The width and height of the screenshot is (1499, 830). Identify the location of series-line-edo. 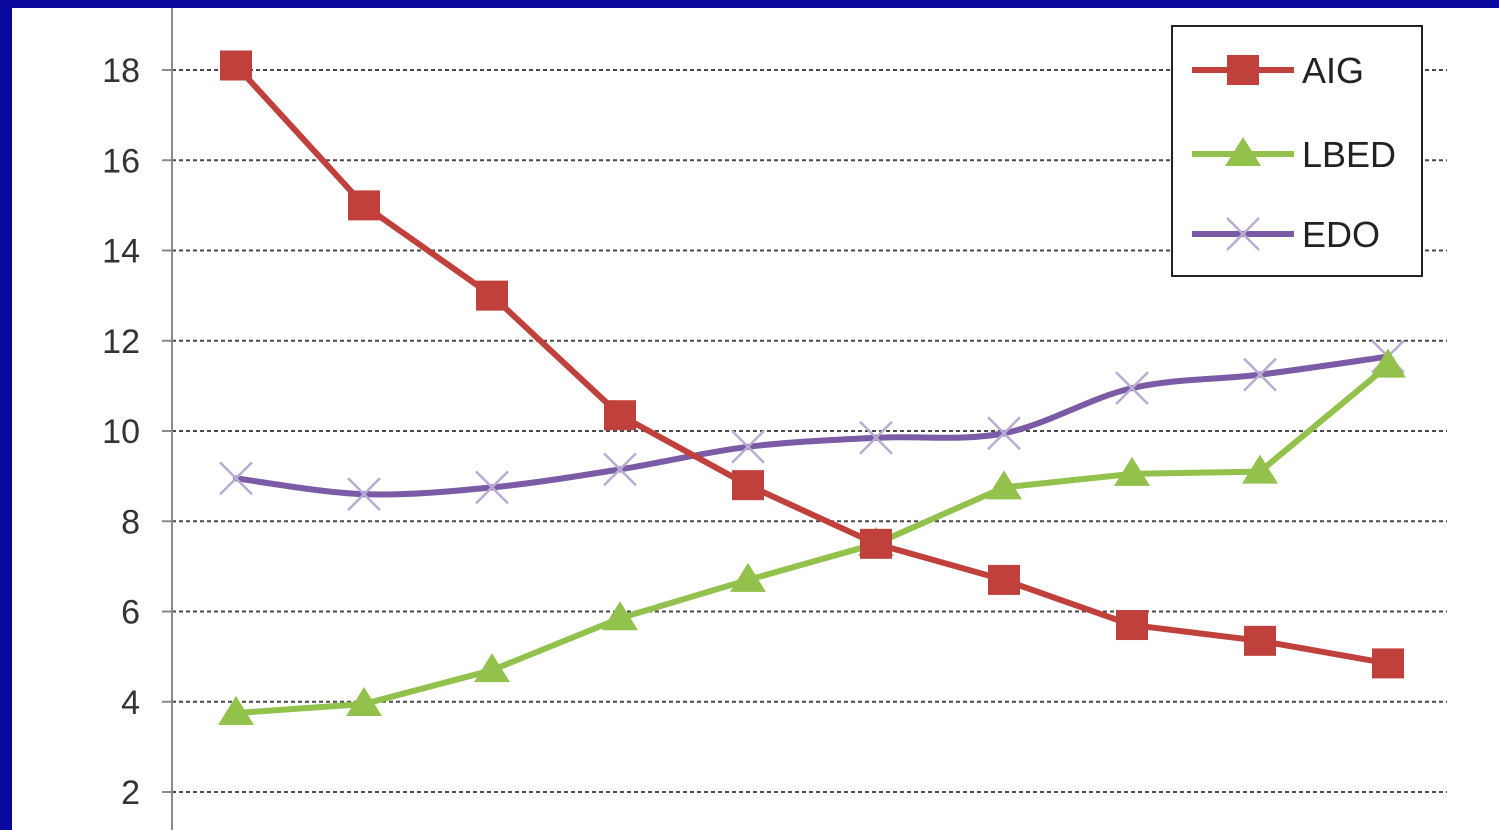
(812, 425).